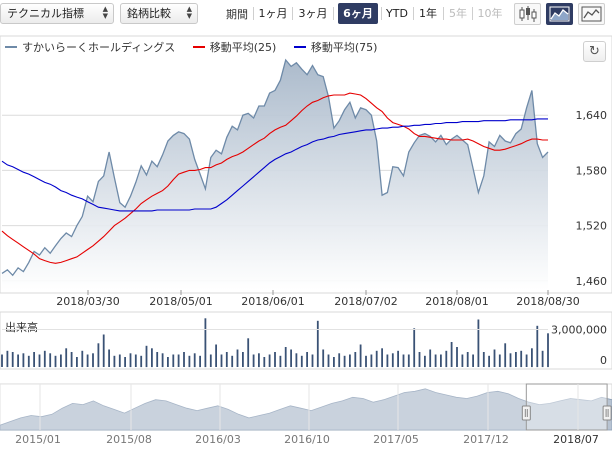 The width and height of the screenshot is (612, 451). Describe the element at coordinates (275, 343) in the screenshot. I see `volume-bars` at that location.